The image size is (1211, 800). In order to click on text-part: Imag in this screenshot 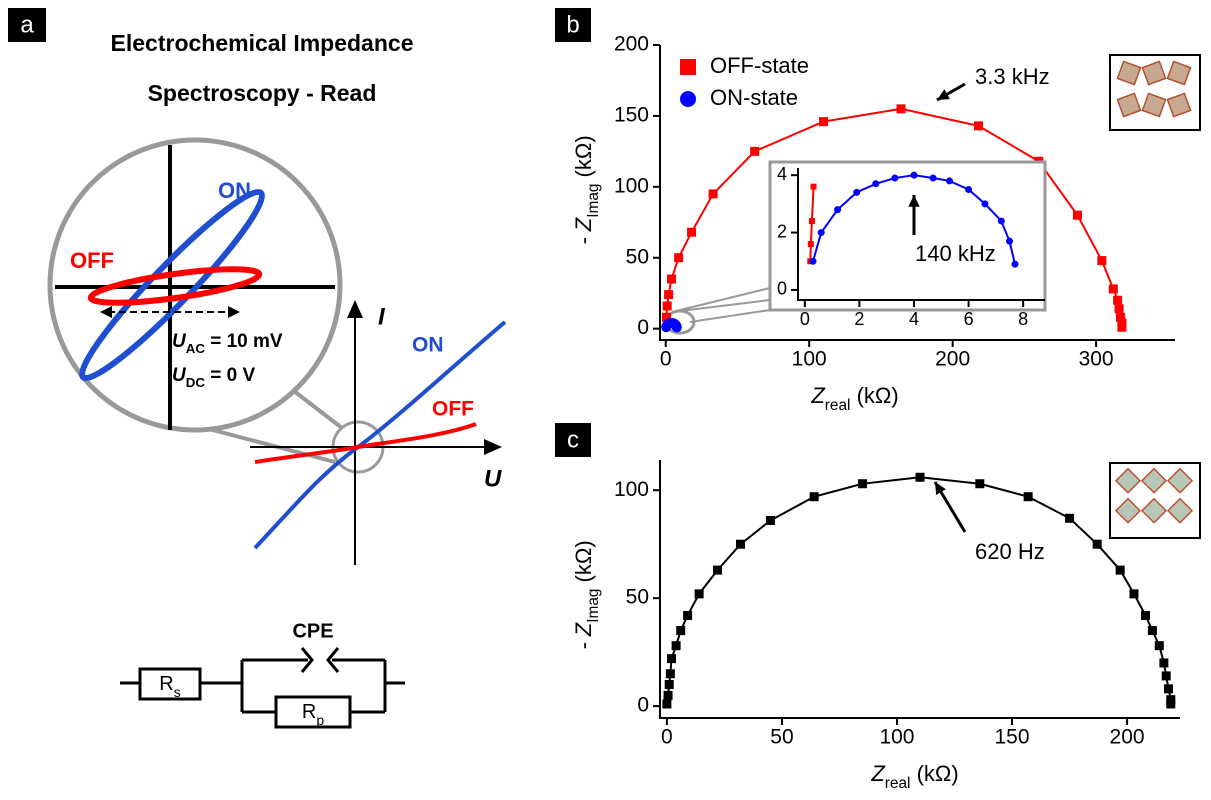, I will do `click(593, 606)`.